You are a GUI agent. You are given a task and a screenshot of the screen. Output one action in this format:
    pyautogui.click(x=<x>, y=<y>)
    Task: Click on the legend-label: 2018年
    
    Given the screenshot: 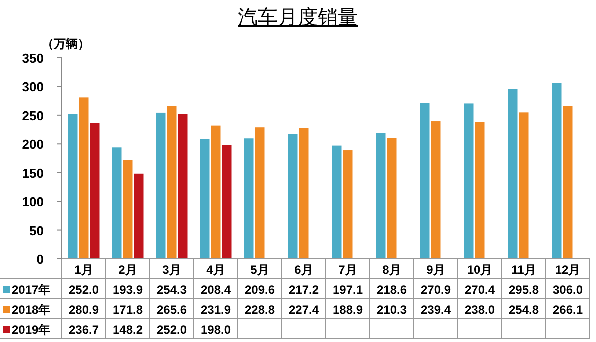 What is the action you would take?
    pyautogui.click(x=31, y=310)
    